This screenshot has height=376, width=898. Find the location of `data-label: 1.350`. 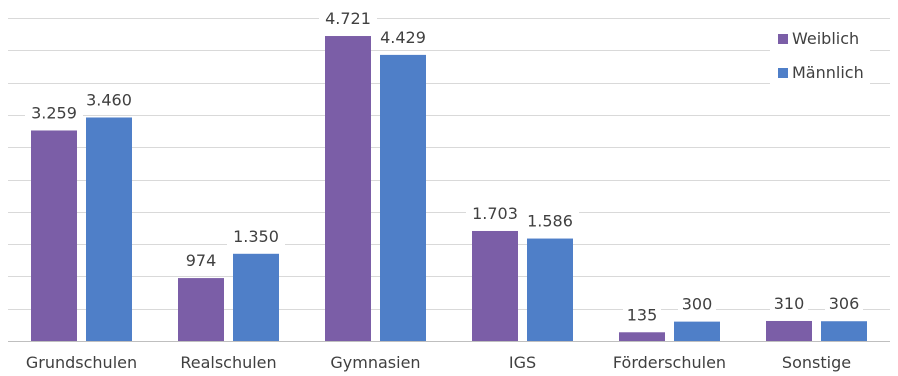

data-label: 1.350 is located at coordinates (256, 236).